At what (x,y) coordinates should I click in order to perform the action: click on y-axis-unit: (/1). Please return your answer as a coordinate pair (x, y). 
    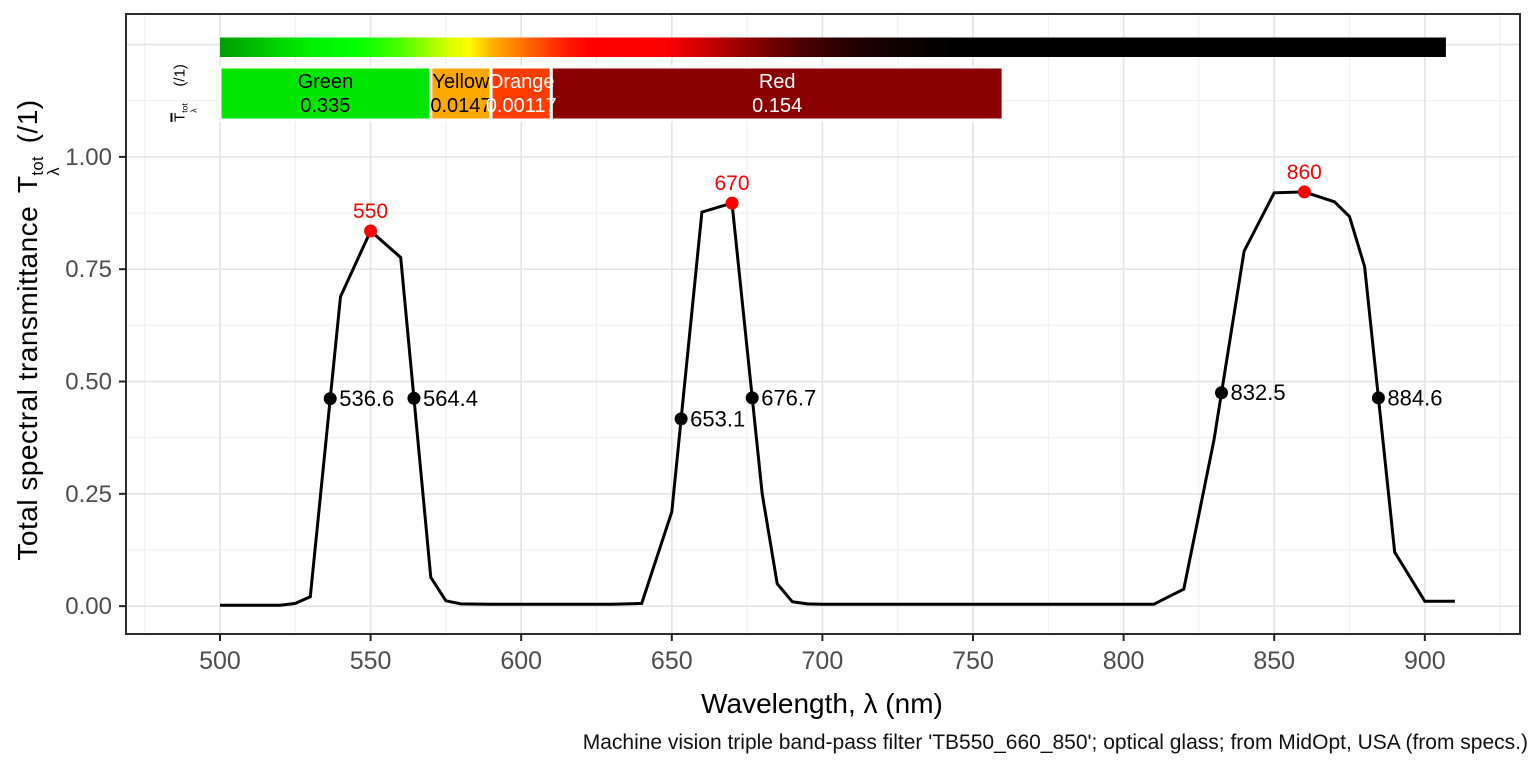
    Looking at the image, I should click on (27, 121).